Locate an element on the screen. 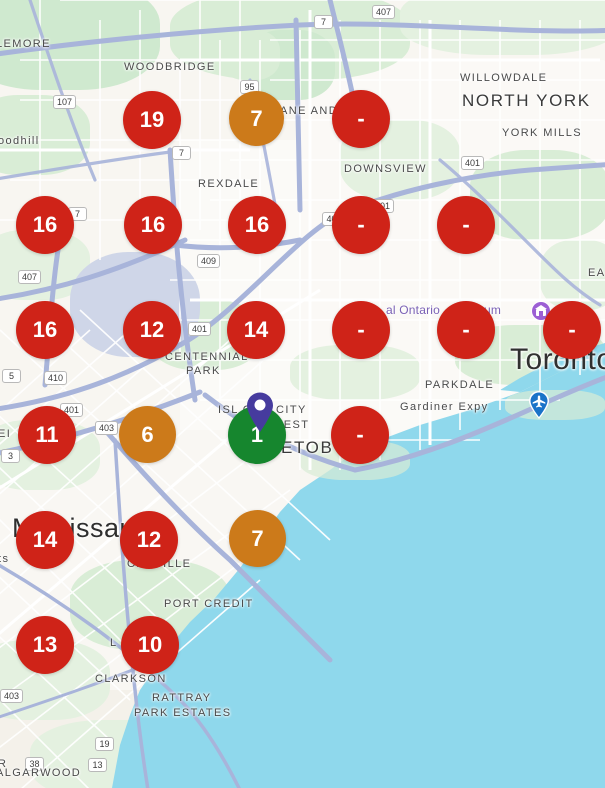 The image size is (605, 788). place-label: oodhill is located at coordinates (20, 141).